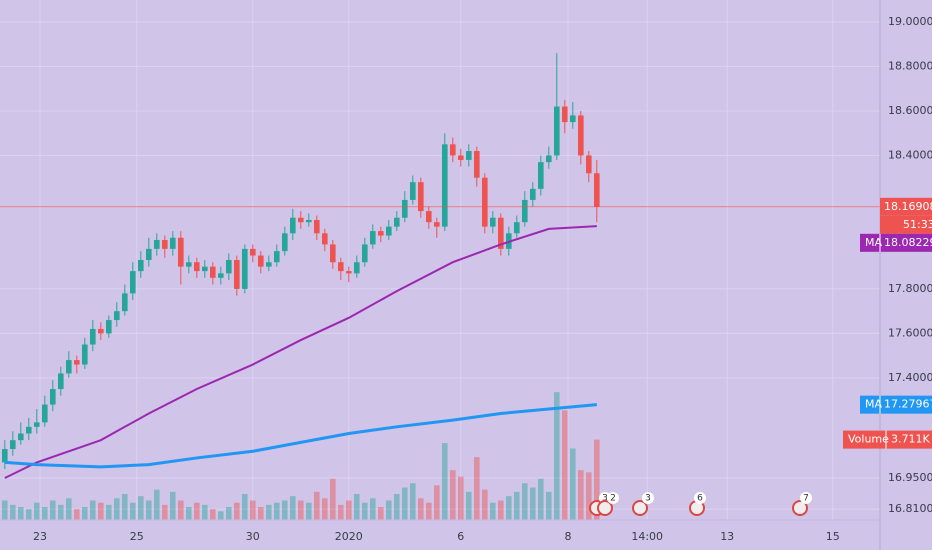  Describe the element at coordinates (802, 504) in the screenshot. I see `event: 7` at that location.